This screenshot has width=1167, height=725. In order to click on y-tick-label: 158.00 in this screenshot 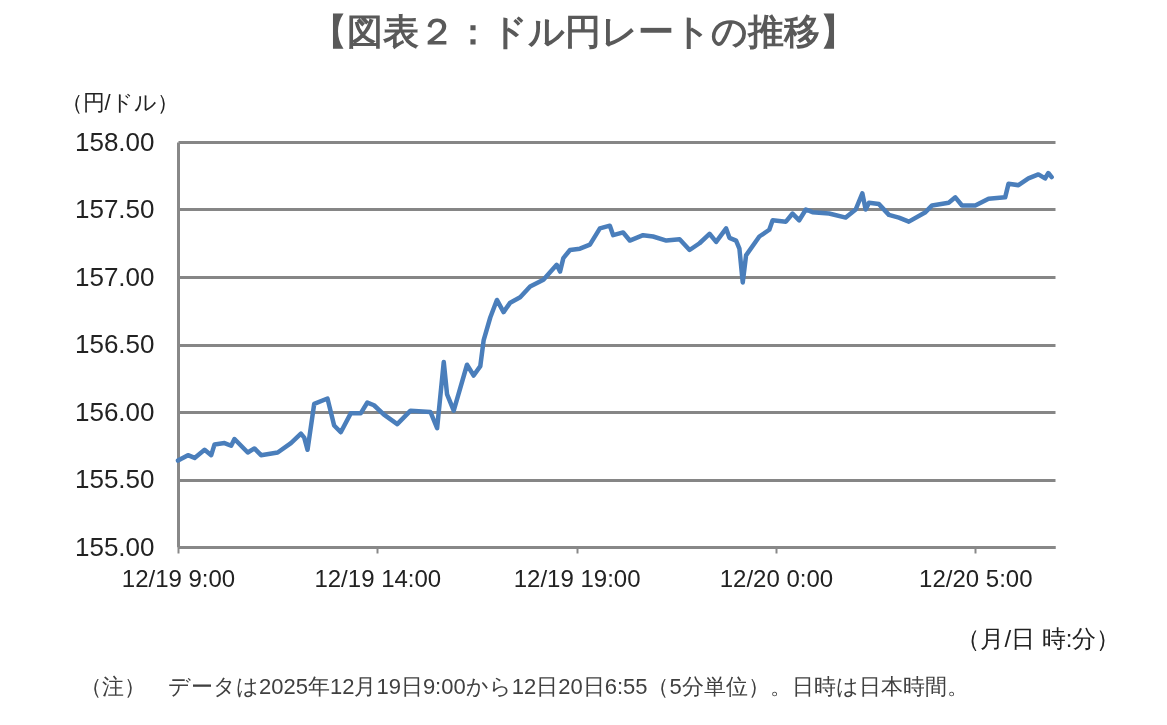, I will do `click(114, 141)`.